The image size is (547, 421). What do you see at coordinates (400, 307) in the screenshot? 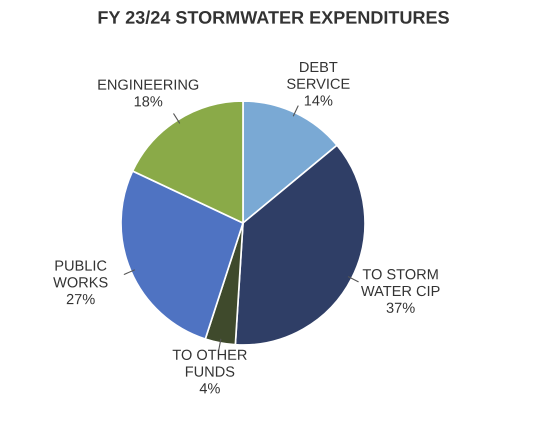
I see `data-label: 37%` at bounding box center [400, 307].